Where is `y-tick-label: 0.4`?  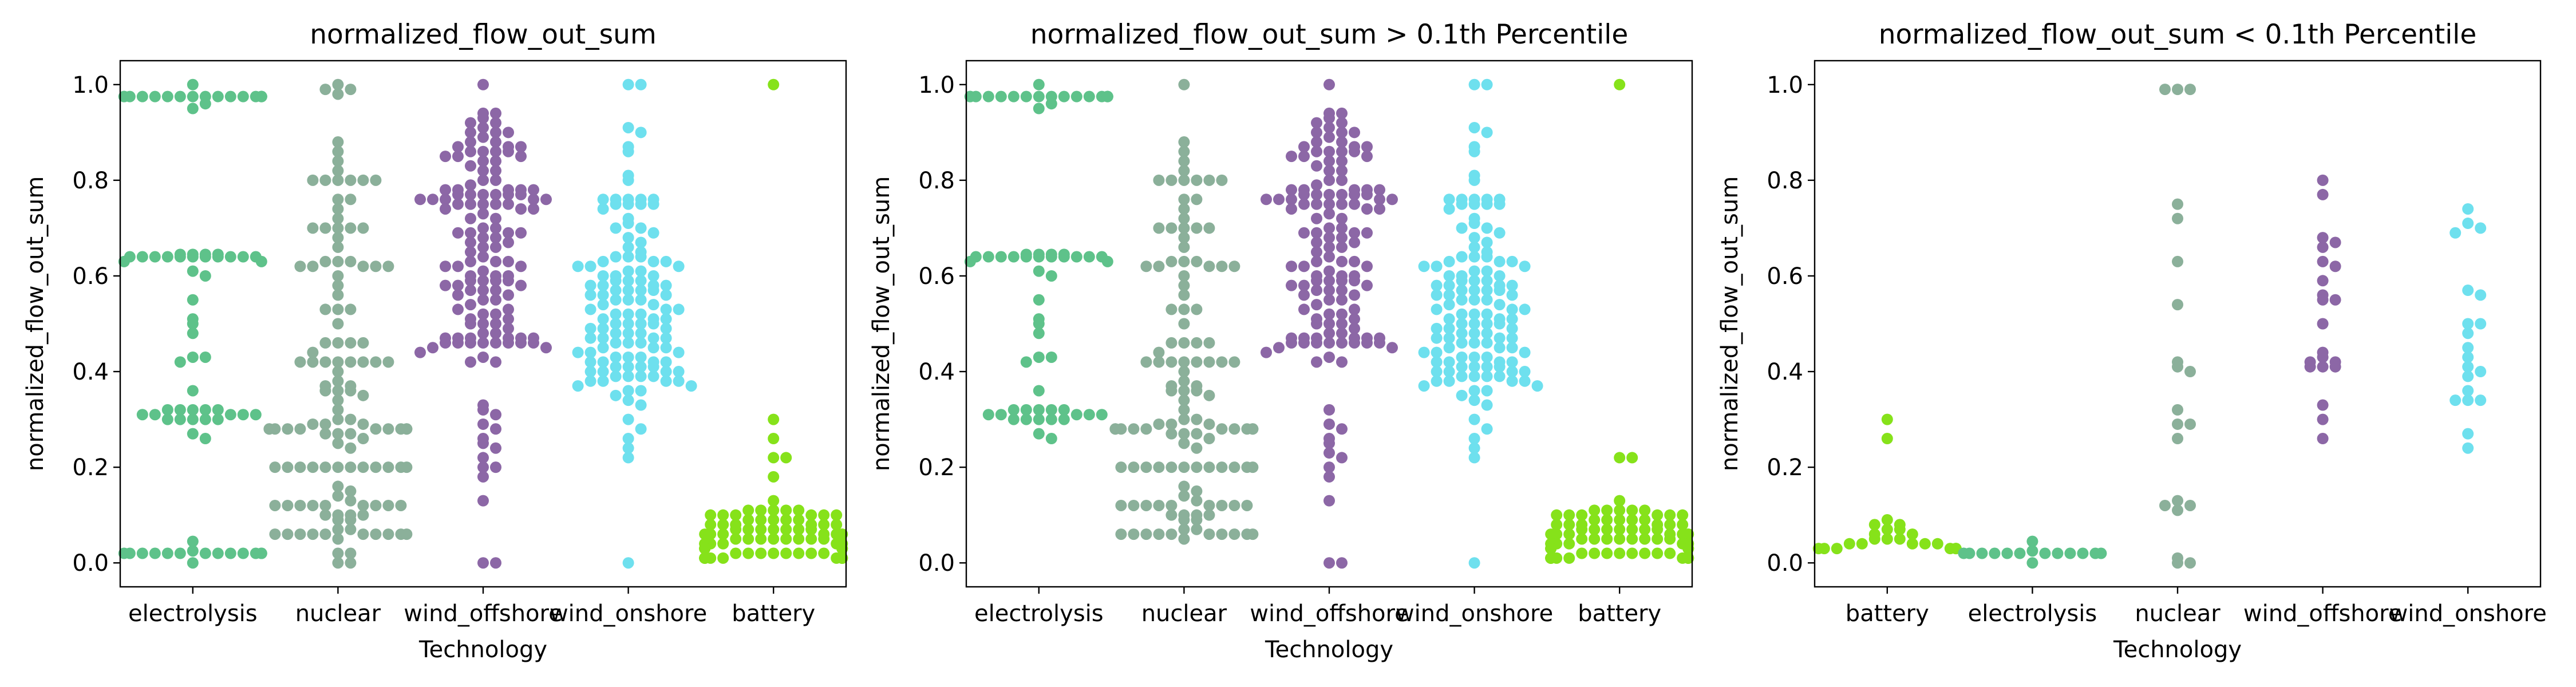
y-tick-label: 0.4 is located at coordinates (1785, 372).